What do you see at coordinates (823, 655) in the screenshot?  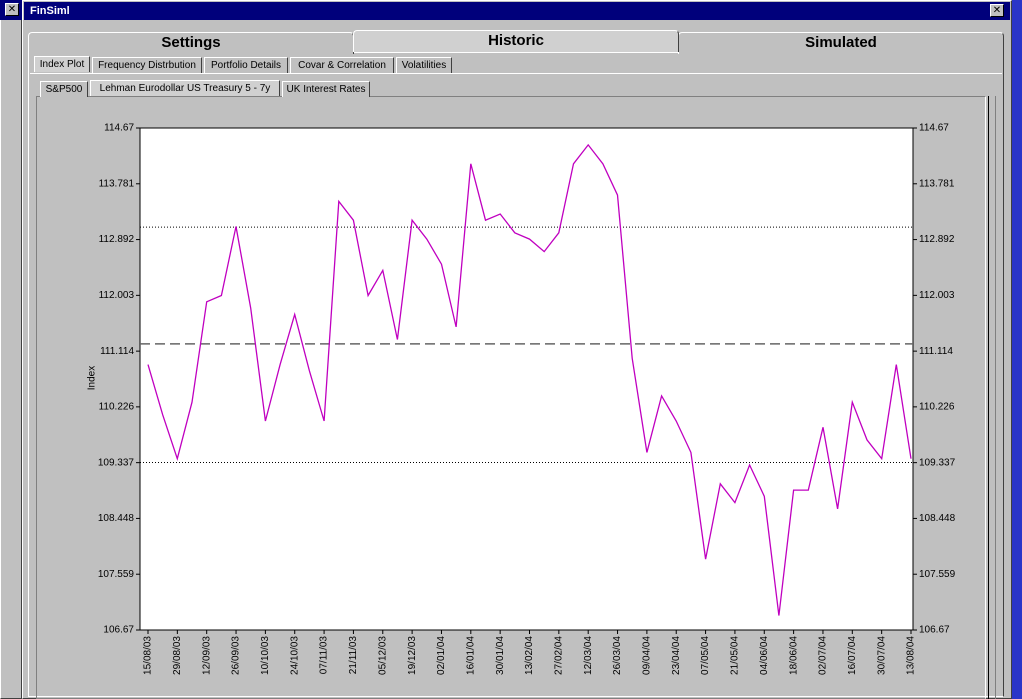 I see `x-tick-label: 02/07/04` at bounding box center [823, 655].